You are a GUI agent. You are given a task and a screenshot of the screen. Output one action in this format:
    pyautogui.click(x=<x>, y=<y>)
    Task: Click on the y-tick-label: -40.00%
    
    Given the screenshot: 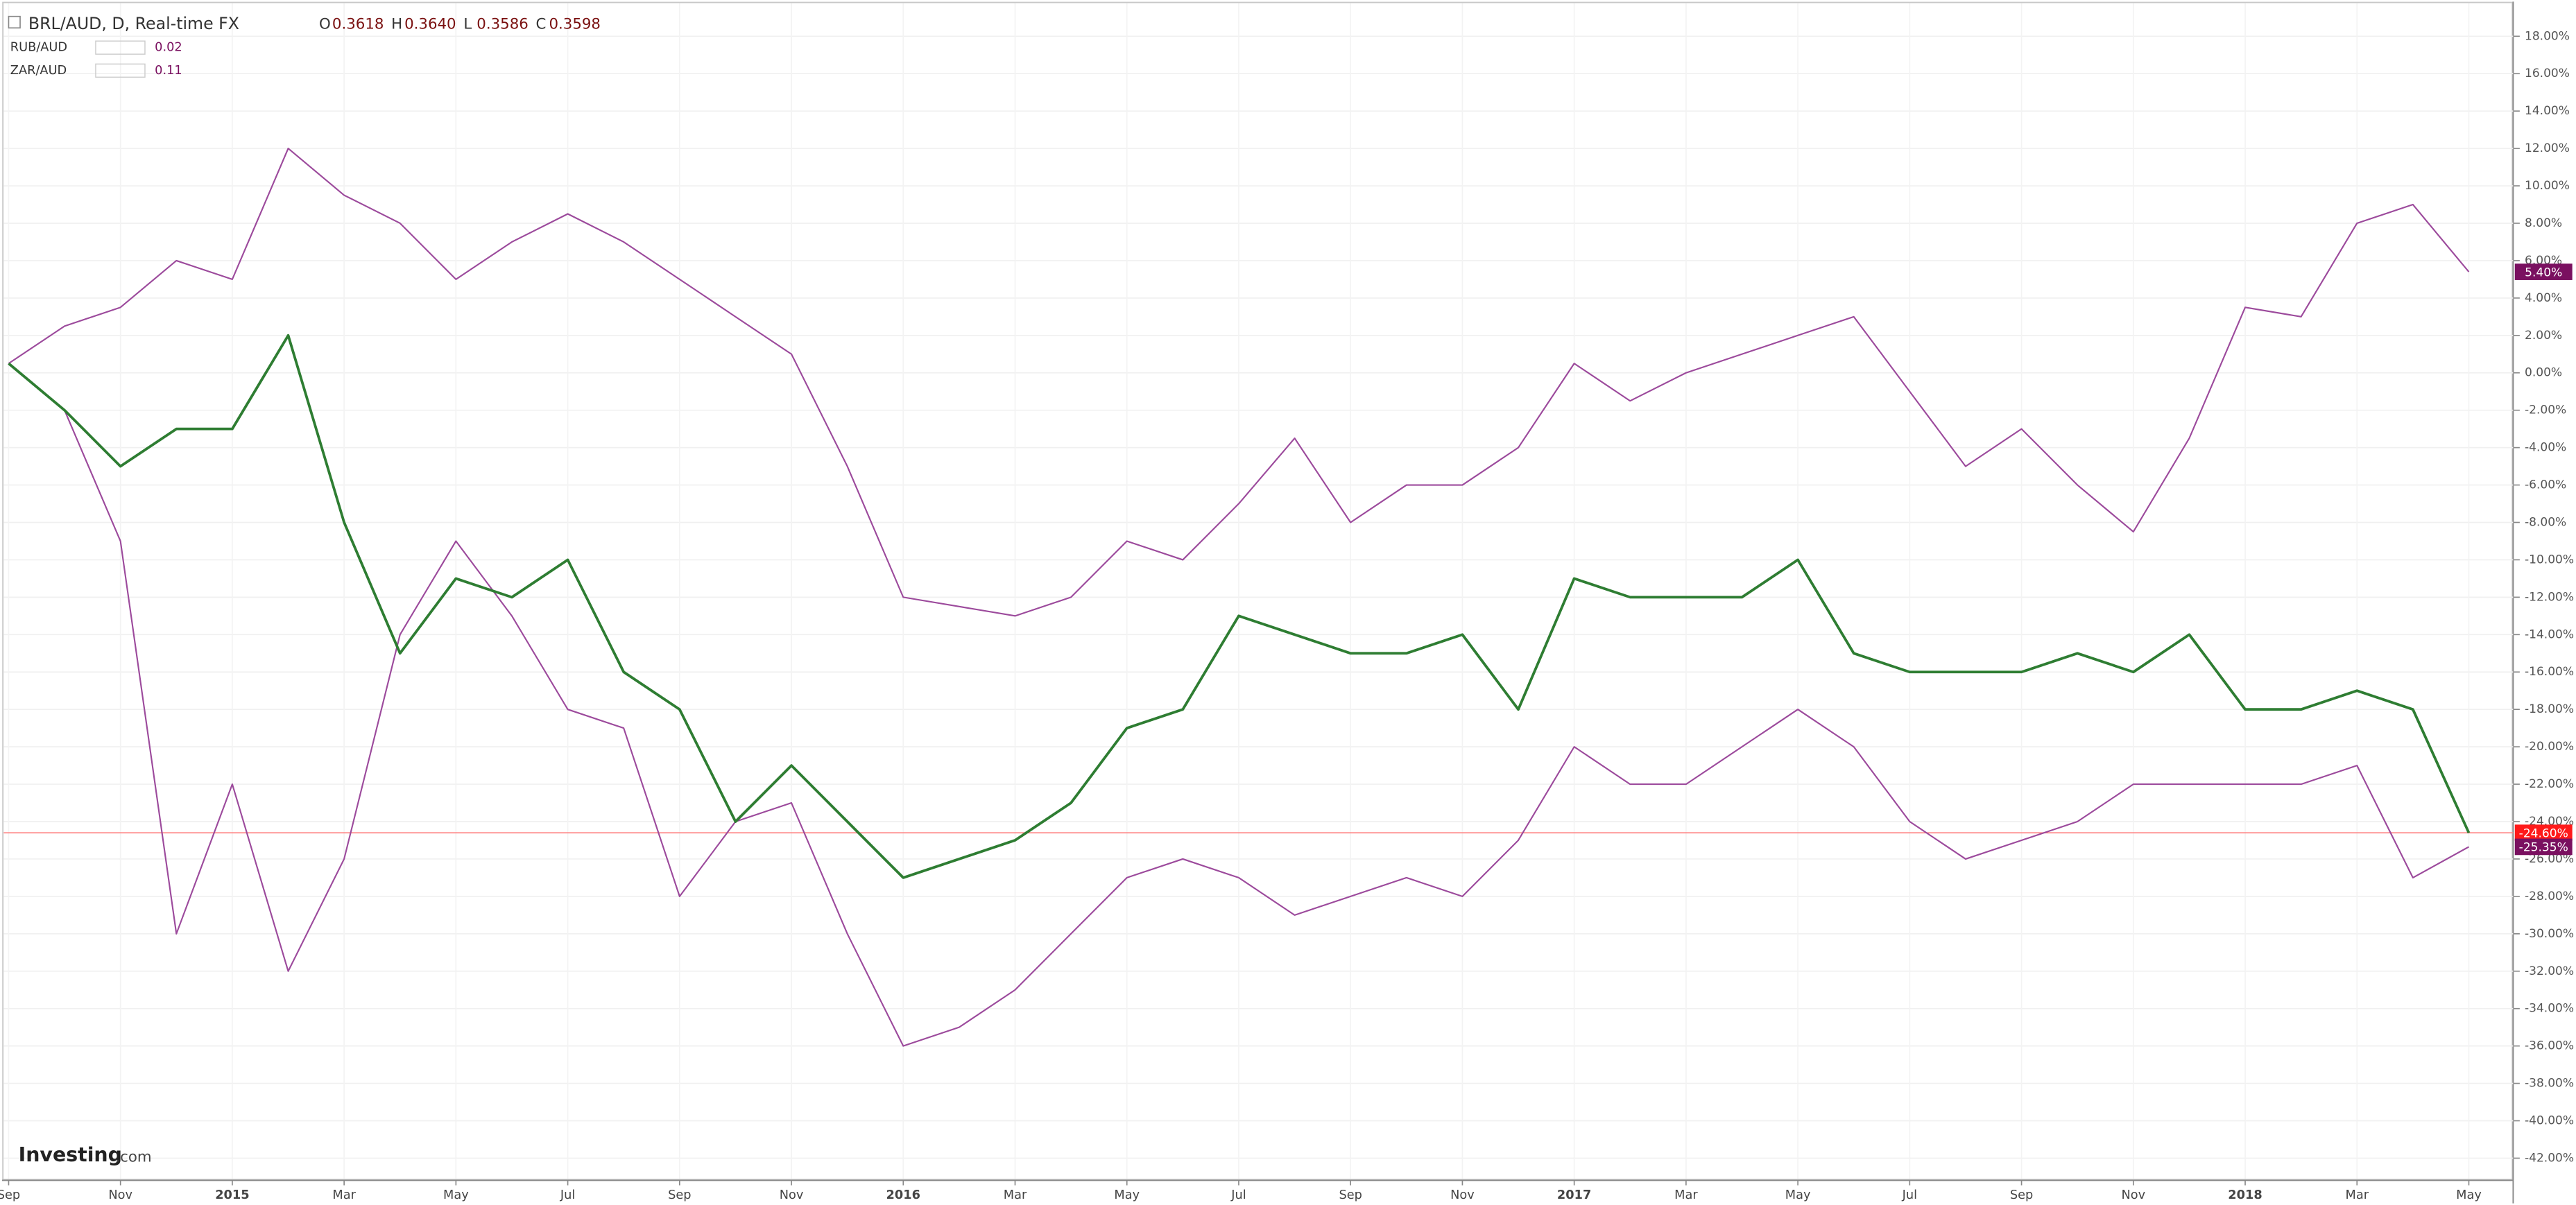 What is the action you would take?
    pyautogui.click(x=2549, y=1121)
    